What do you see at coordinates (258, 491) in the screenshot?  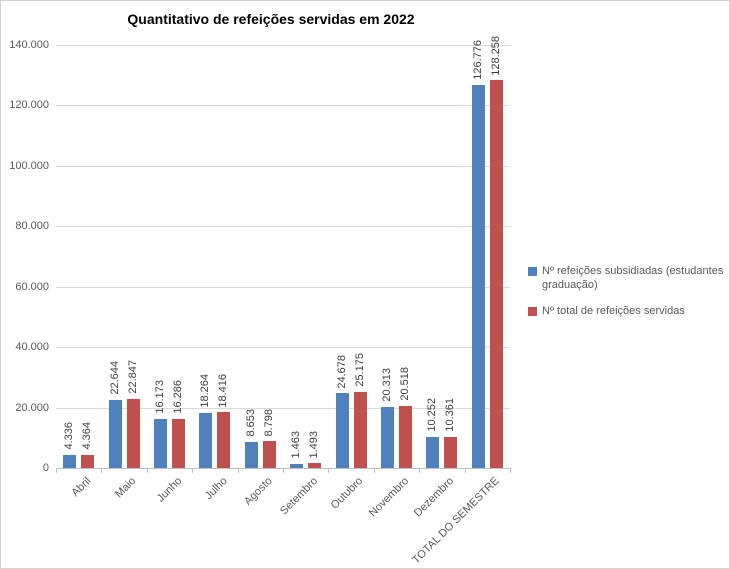 I see `x-axis-label: Agosto` at bounding box center [258, 491].